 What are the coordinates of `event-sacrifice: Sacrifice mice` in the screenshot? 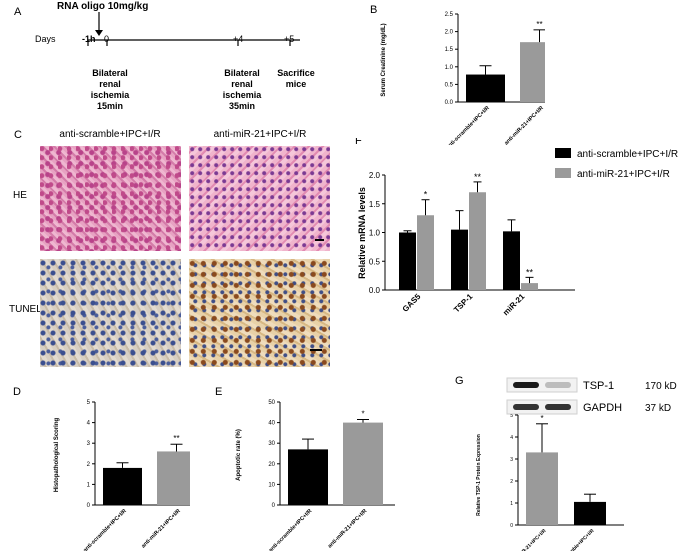 It's located at (296, 78).